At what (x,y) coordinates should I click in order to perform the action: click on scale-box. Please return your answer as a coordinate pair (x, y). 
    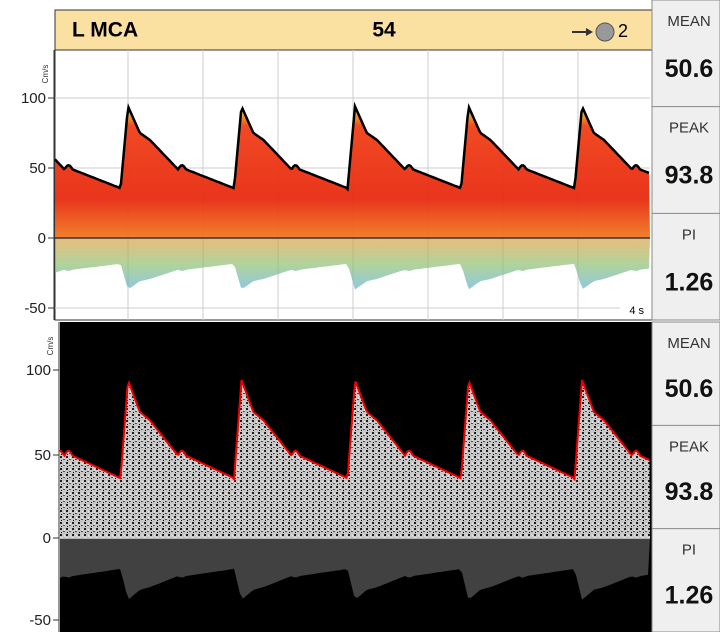
    Looking at the image, I should click on (635, 310).